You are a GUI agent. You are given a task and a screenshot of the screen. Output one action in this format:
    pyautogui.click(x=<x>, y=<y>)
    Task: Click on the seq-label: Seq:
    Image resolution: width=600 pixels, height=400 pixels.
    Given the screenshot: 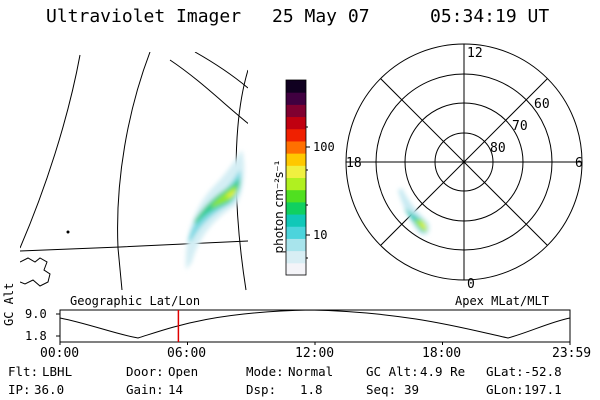 What is the action you would take?
    pyautogui.click(x=381, y=389)
    